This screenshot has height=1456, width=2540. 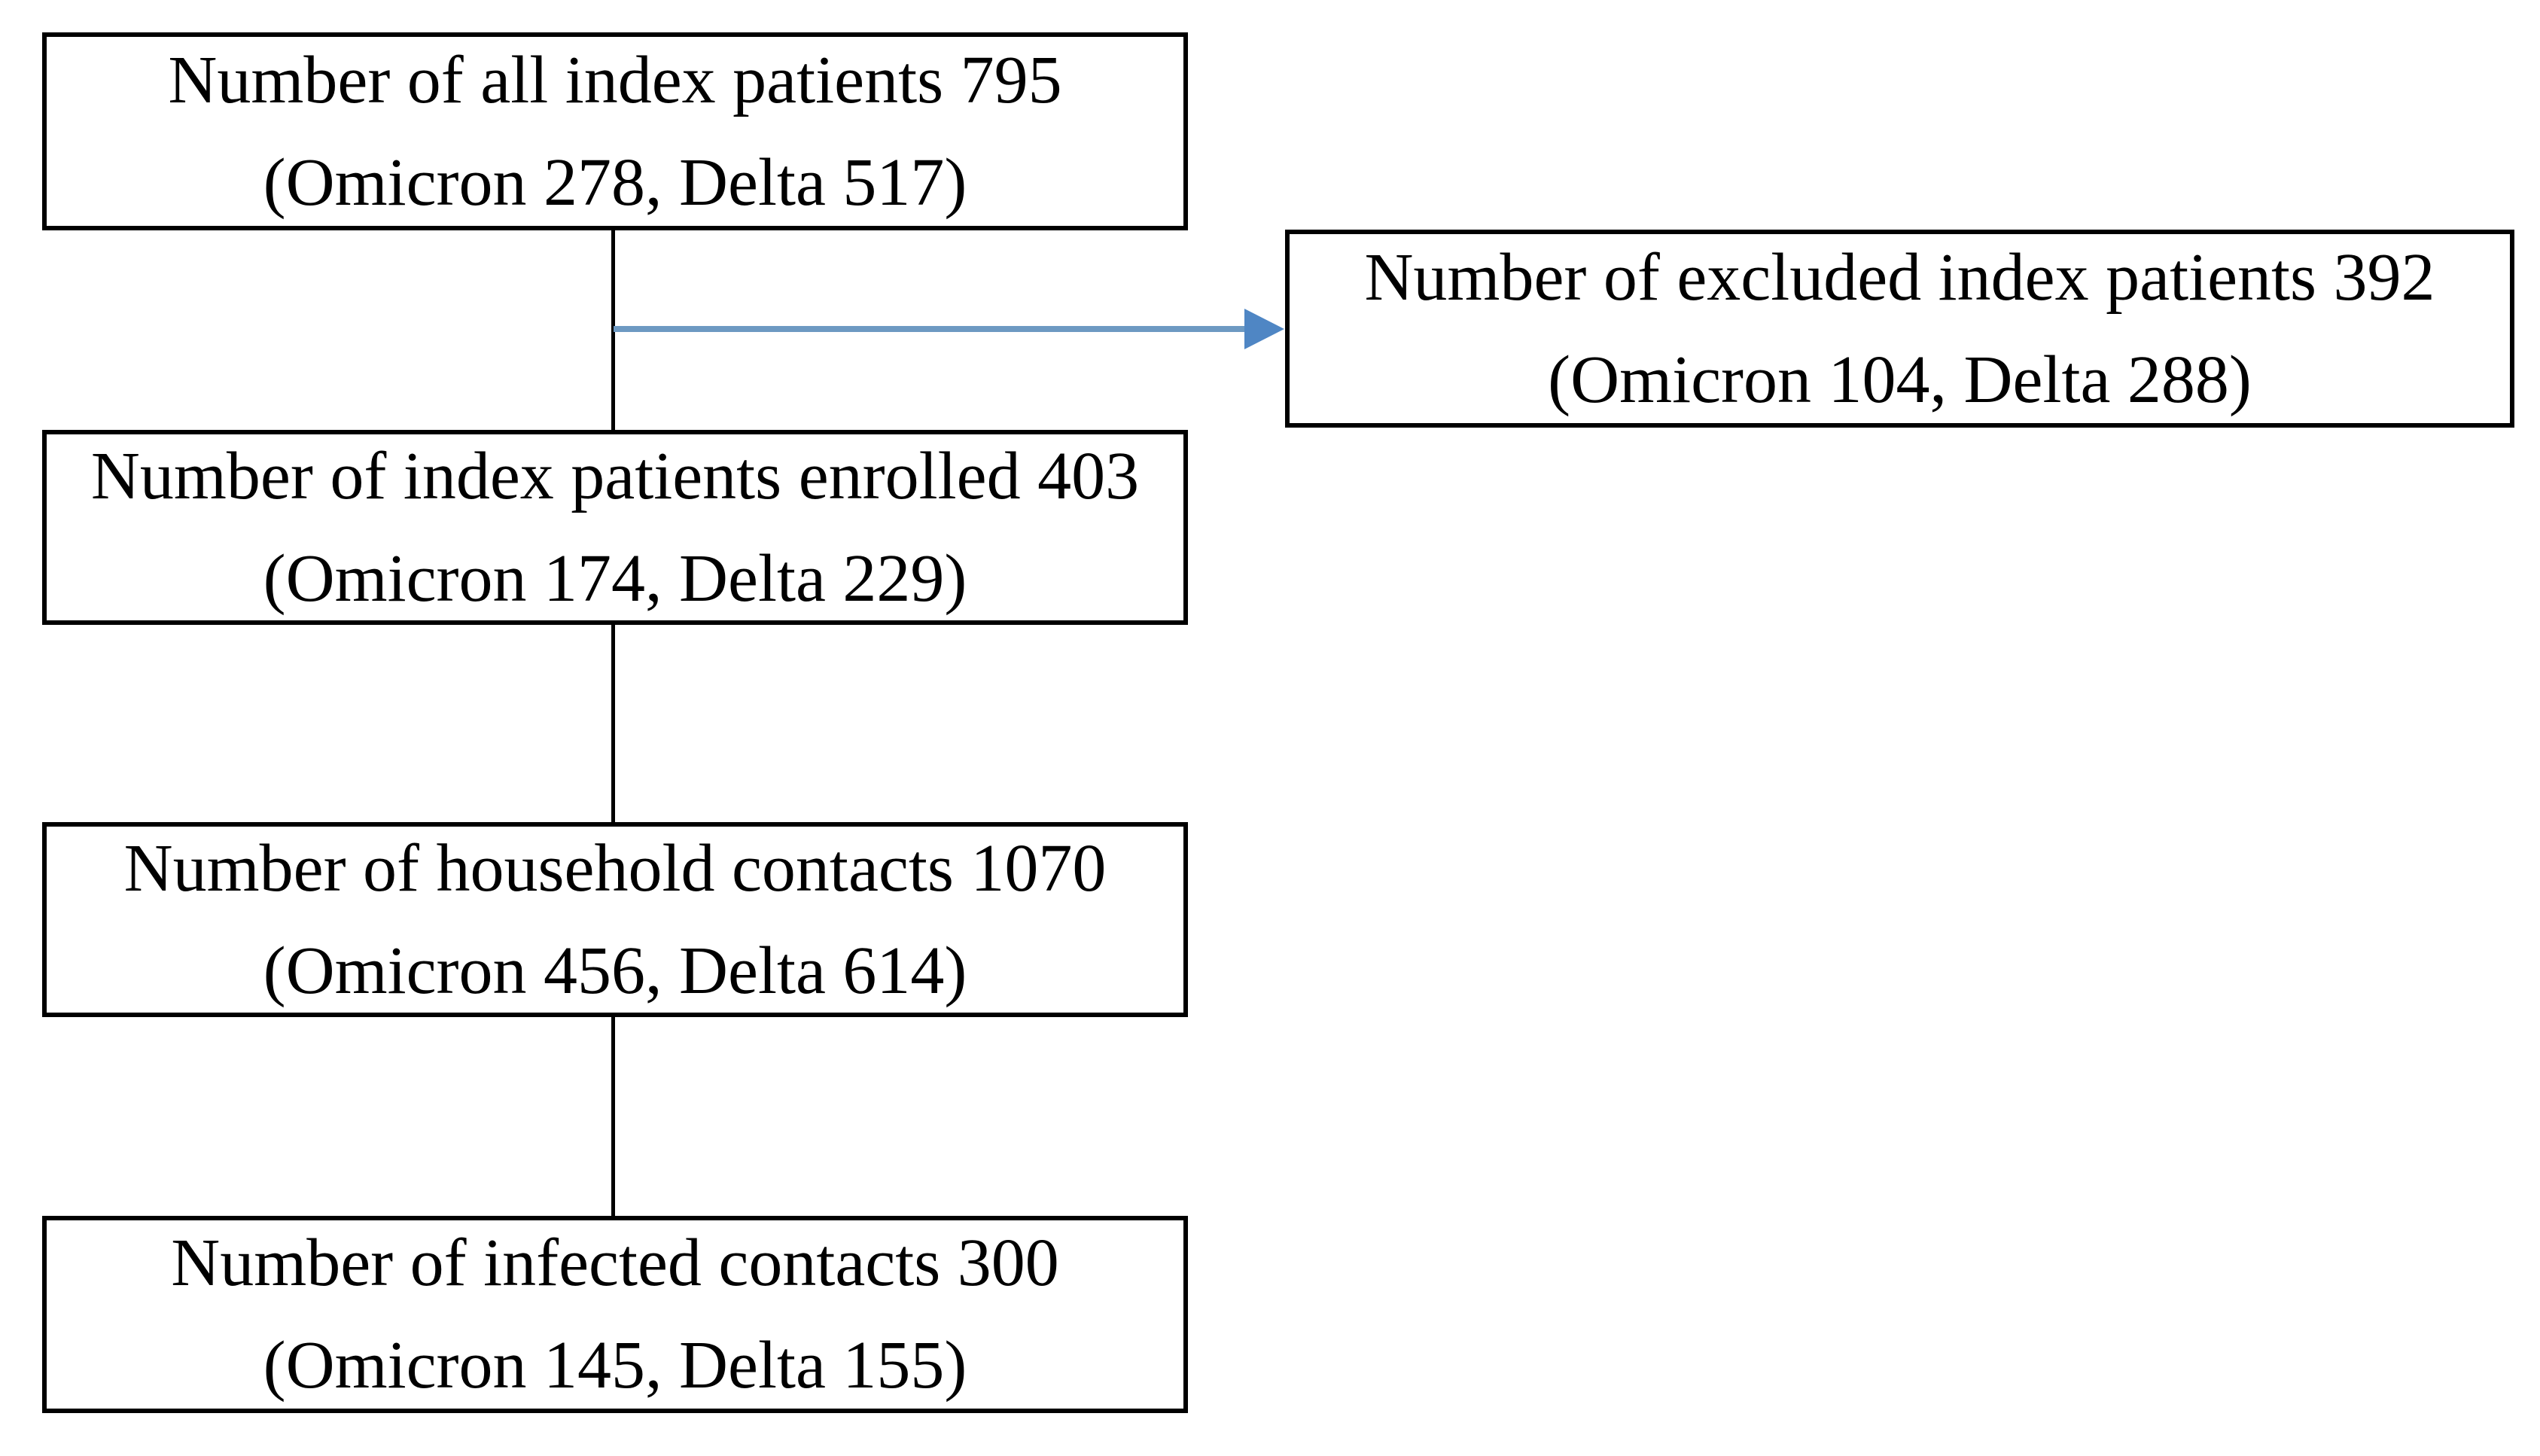 I want to click on node-breakdown: (Omicron 145, Delta 155), so click(x=615, y=1365).